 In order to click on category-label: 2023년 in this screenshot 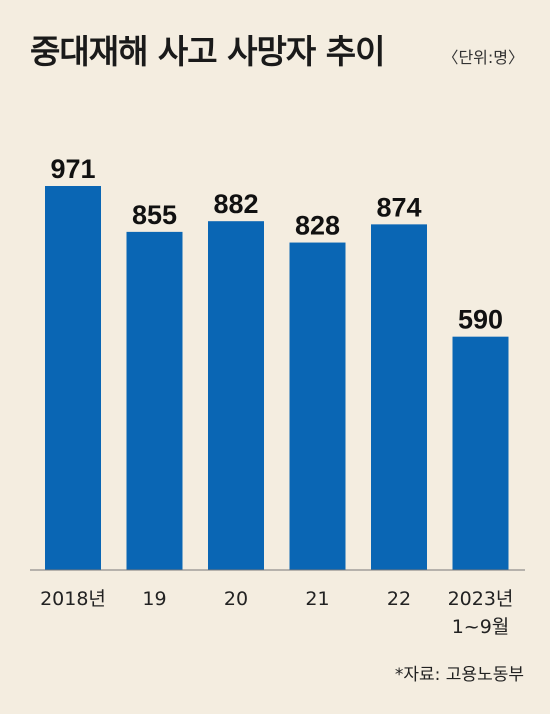, I will do `click(481, 599)`.